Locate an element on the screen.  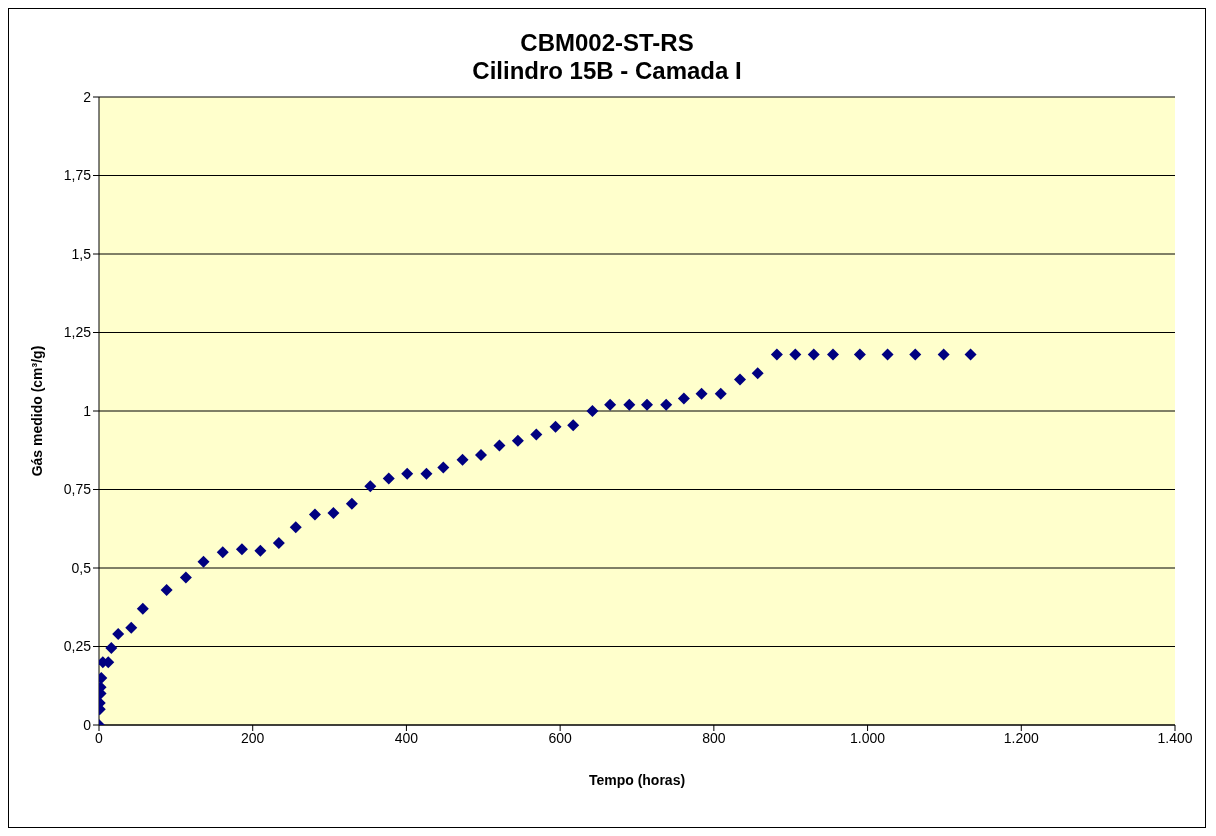
y-tick-label: 1,5 is located at coordinates (81, 253).